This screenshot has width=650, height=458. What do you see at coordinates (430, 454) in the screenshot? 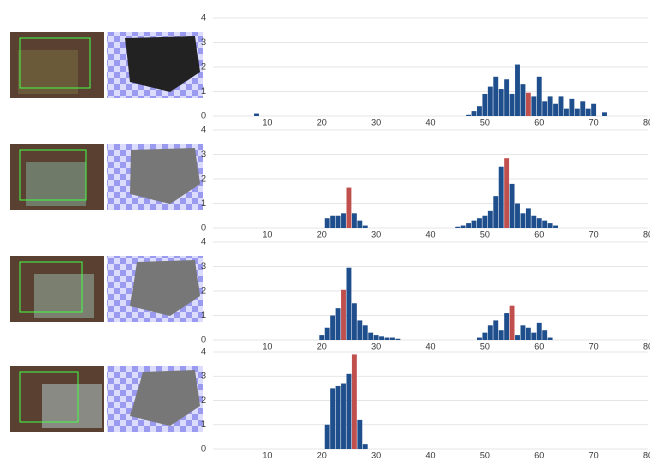
I see `x-tick-label: 40` at bounding box center [430, 454].